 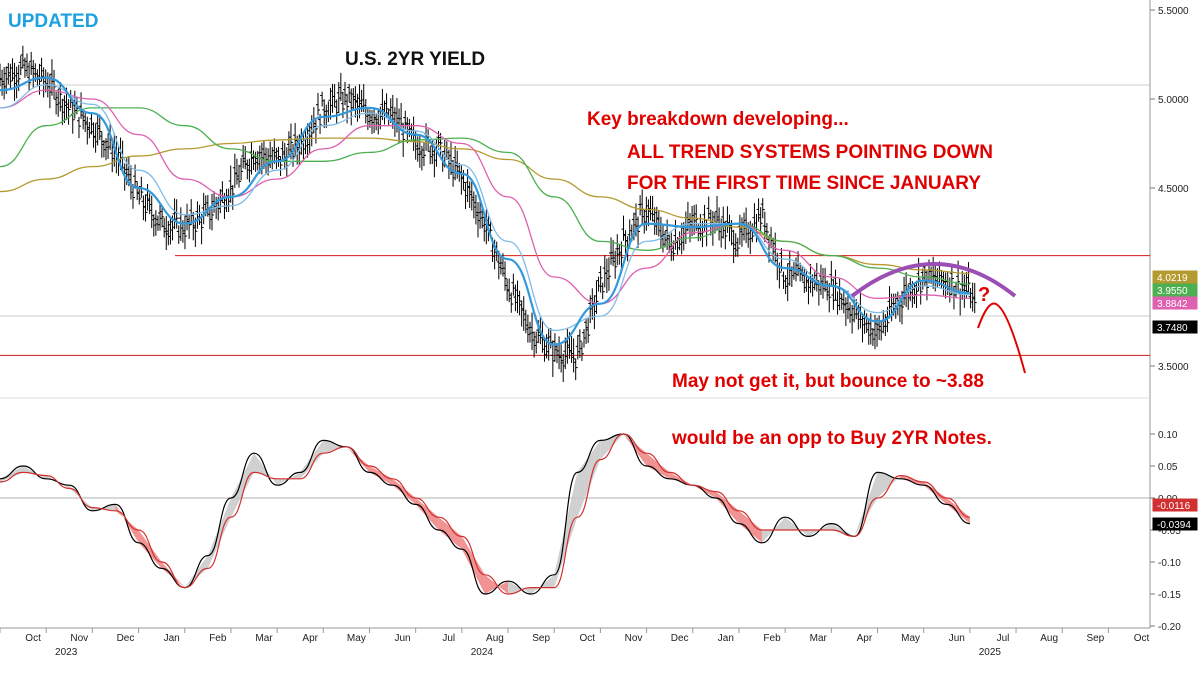 I want to click on last-value-tag: -0.0394, so click(x=1175, y=524).